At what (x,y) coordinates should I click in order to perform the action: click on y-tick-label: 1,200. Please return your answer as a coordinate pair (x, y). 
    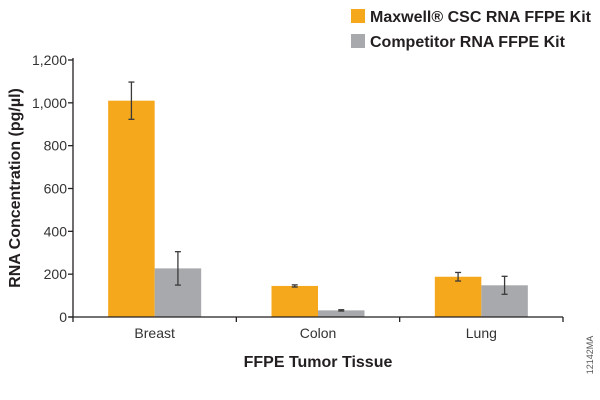
    Looking at the image, I should click on (49, 60).